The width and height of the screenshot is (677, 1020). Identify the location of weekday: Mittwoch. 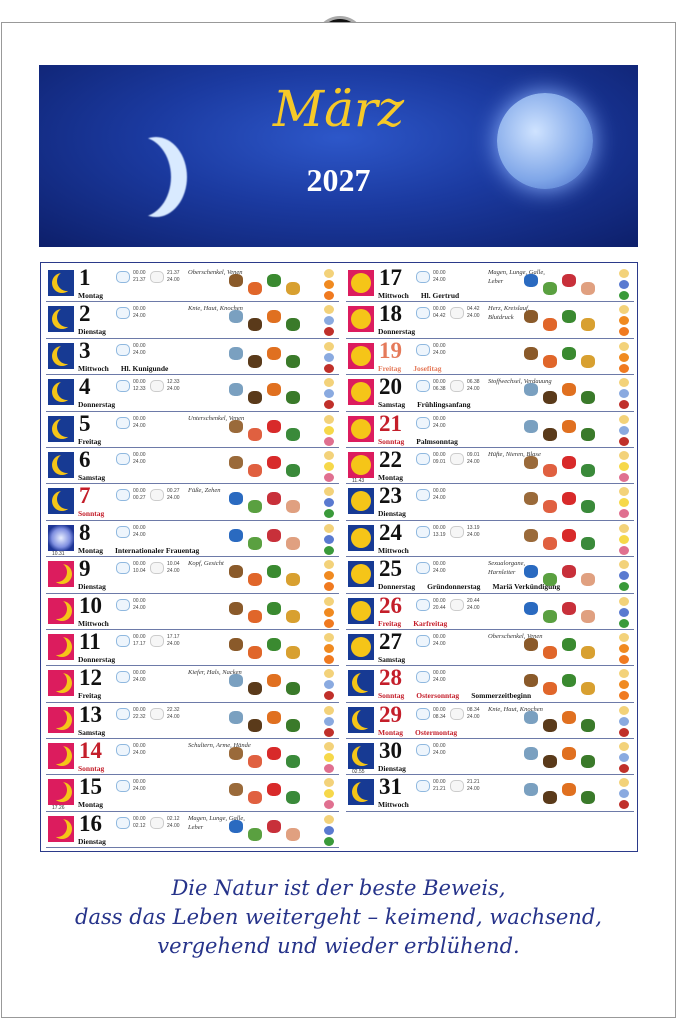
(393, 295).